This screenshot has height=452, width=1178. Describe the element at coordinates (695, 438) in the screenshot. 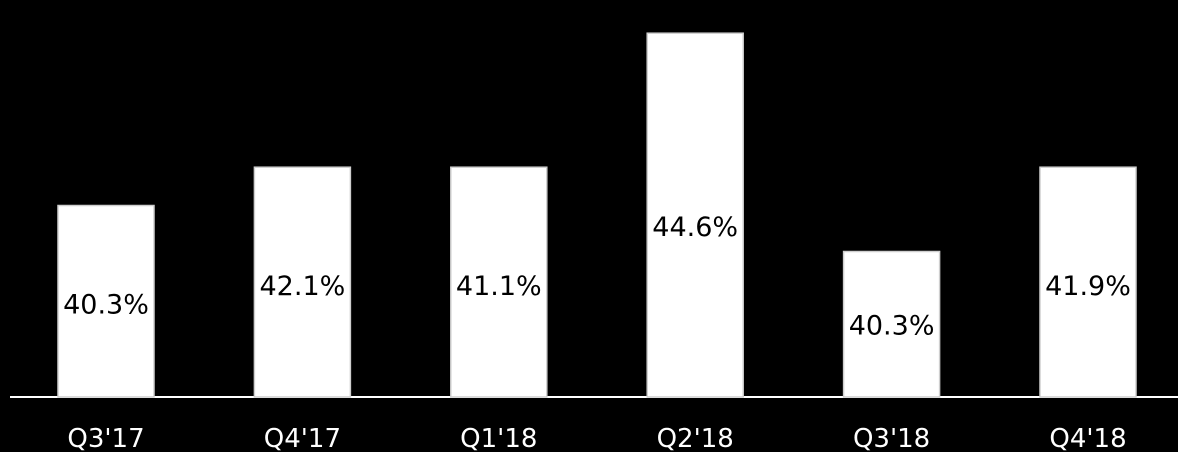

I see `x-tick-label-3: Q2'18` at that location.